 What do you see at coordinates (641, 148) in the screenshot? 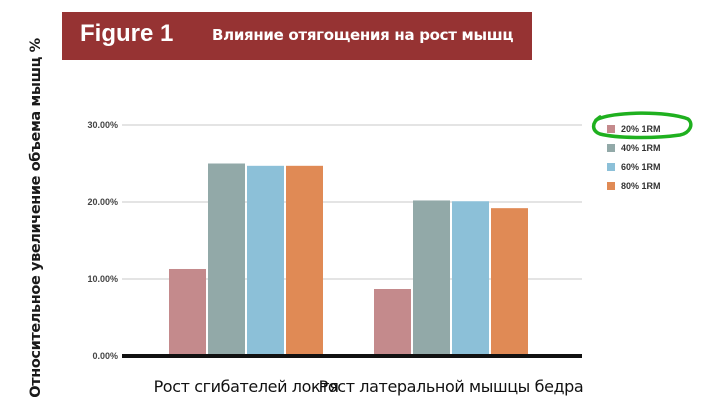
I see `legend-label: 40% 1RM` at bounding box center [641, 148].